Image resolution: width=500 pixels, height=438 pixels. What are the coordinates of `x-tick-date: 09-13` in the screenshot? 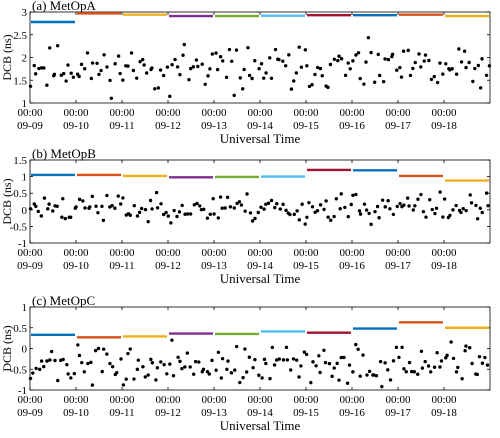 It's located at (214, 126).